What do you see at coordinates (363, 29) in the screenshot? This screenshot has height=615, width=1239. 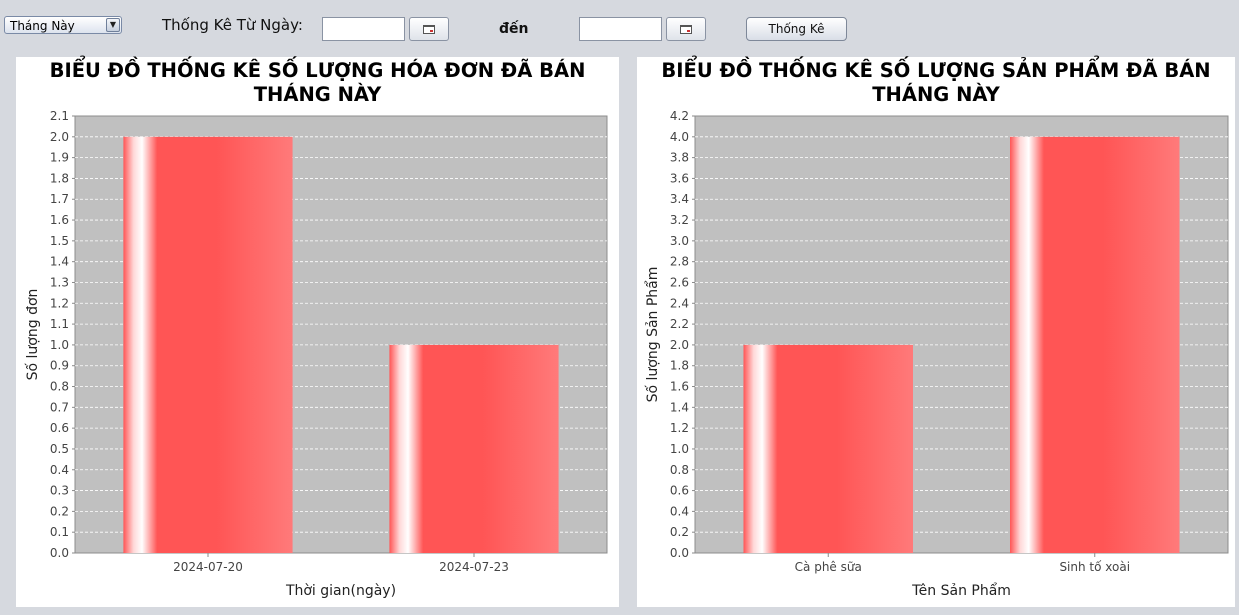 I see `from-date-field` at bounding box center [363, 29].